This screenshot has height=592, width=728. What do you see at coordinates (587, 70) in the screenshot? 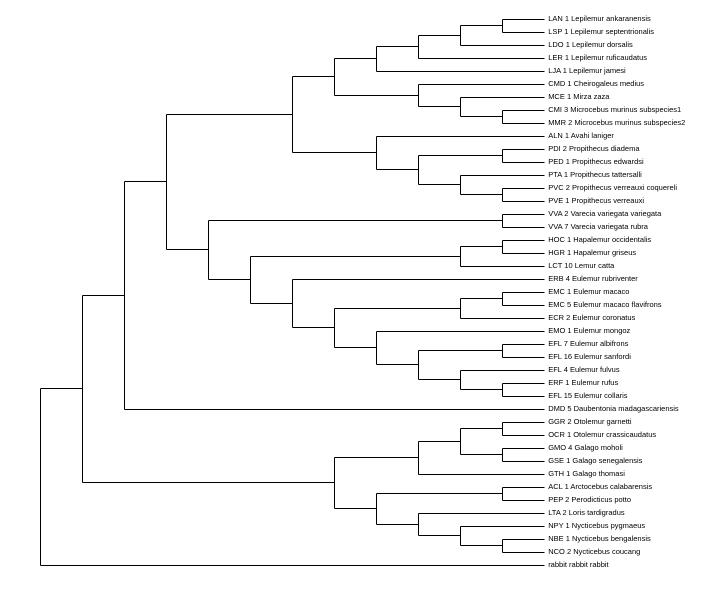
I see `svg-text: LJA 1 Lepilemur jamesi` at bounding box center [587, 70].